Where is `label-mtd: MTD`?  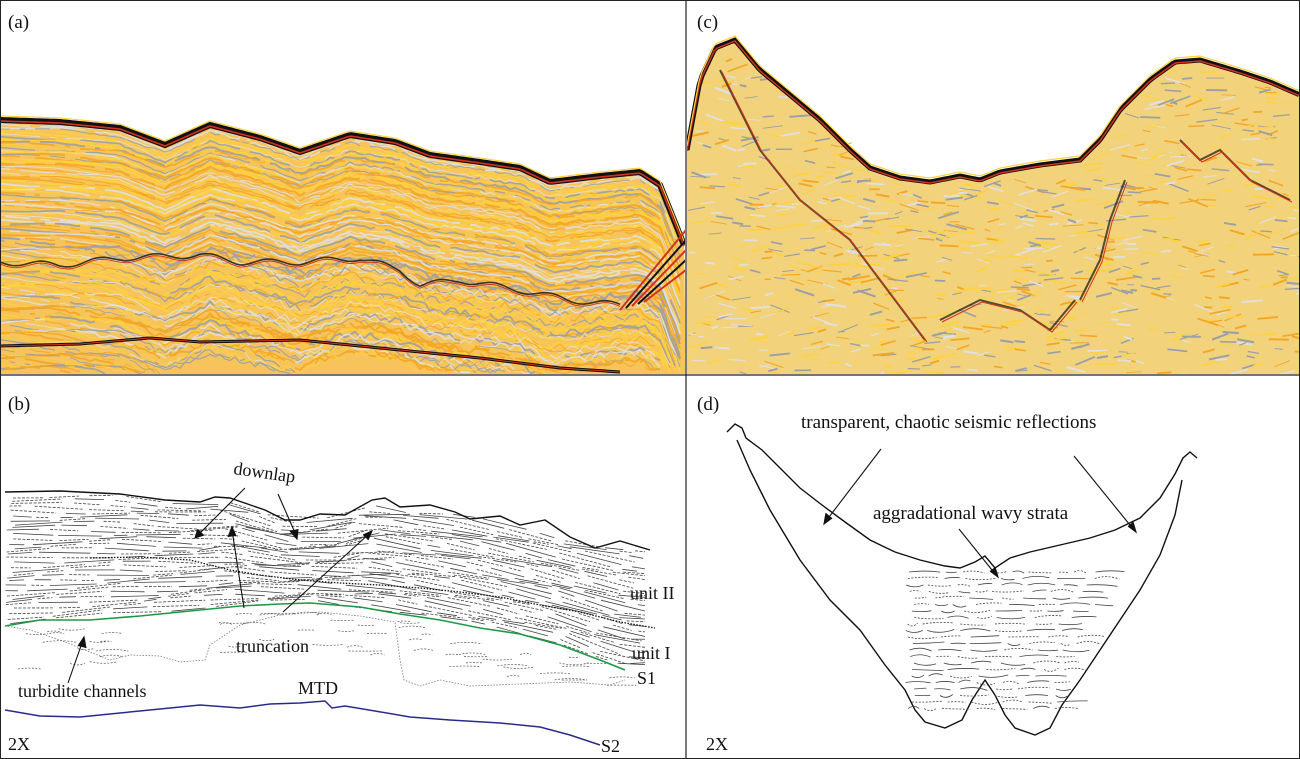 label-mtd: MTD is located at coordinates (318, 688).